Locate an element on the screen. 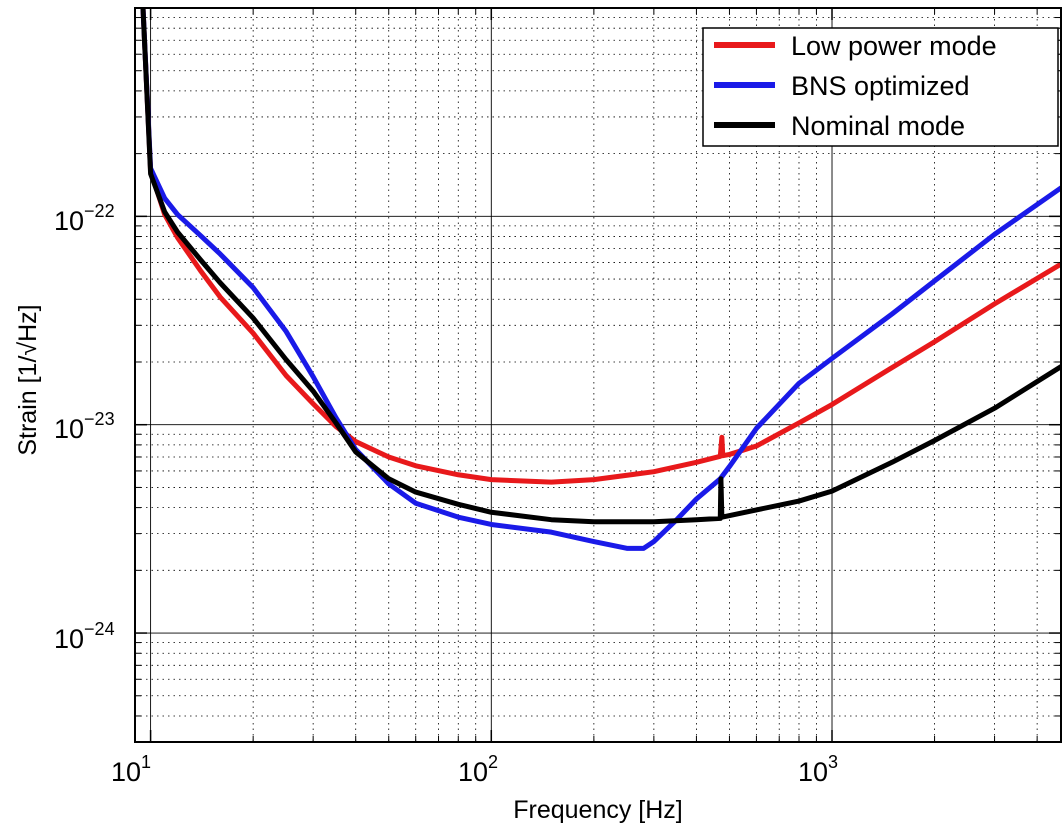 Image resolution: width=1064 pixels, height=828 pixels. y-tick-label-1e-22: 10−22 is located at coordinates (84, 218).